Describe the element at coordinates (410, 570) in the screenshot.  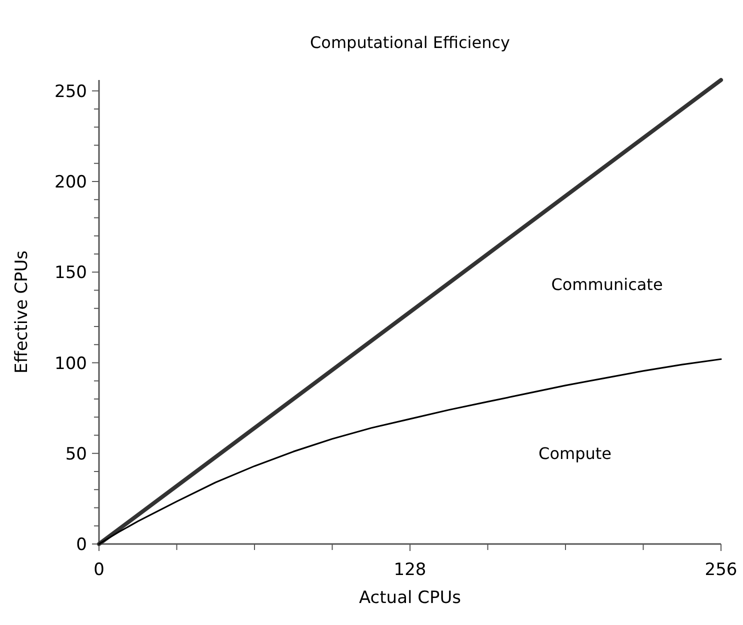
I see `x-tick-label: 128` at that location.